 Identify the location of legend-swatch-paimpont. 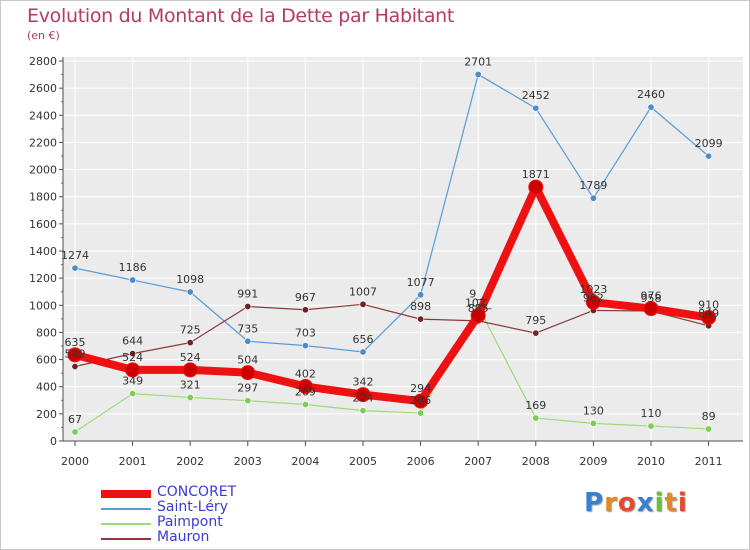
(126, 524).